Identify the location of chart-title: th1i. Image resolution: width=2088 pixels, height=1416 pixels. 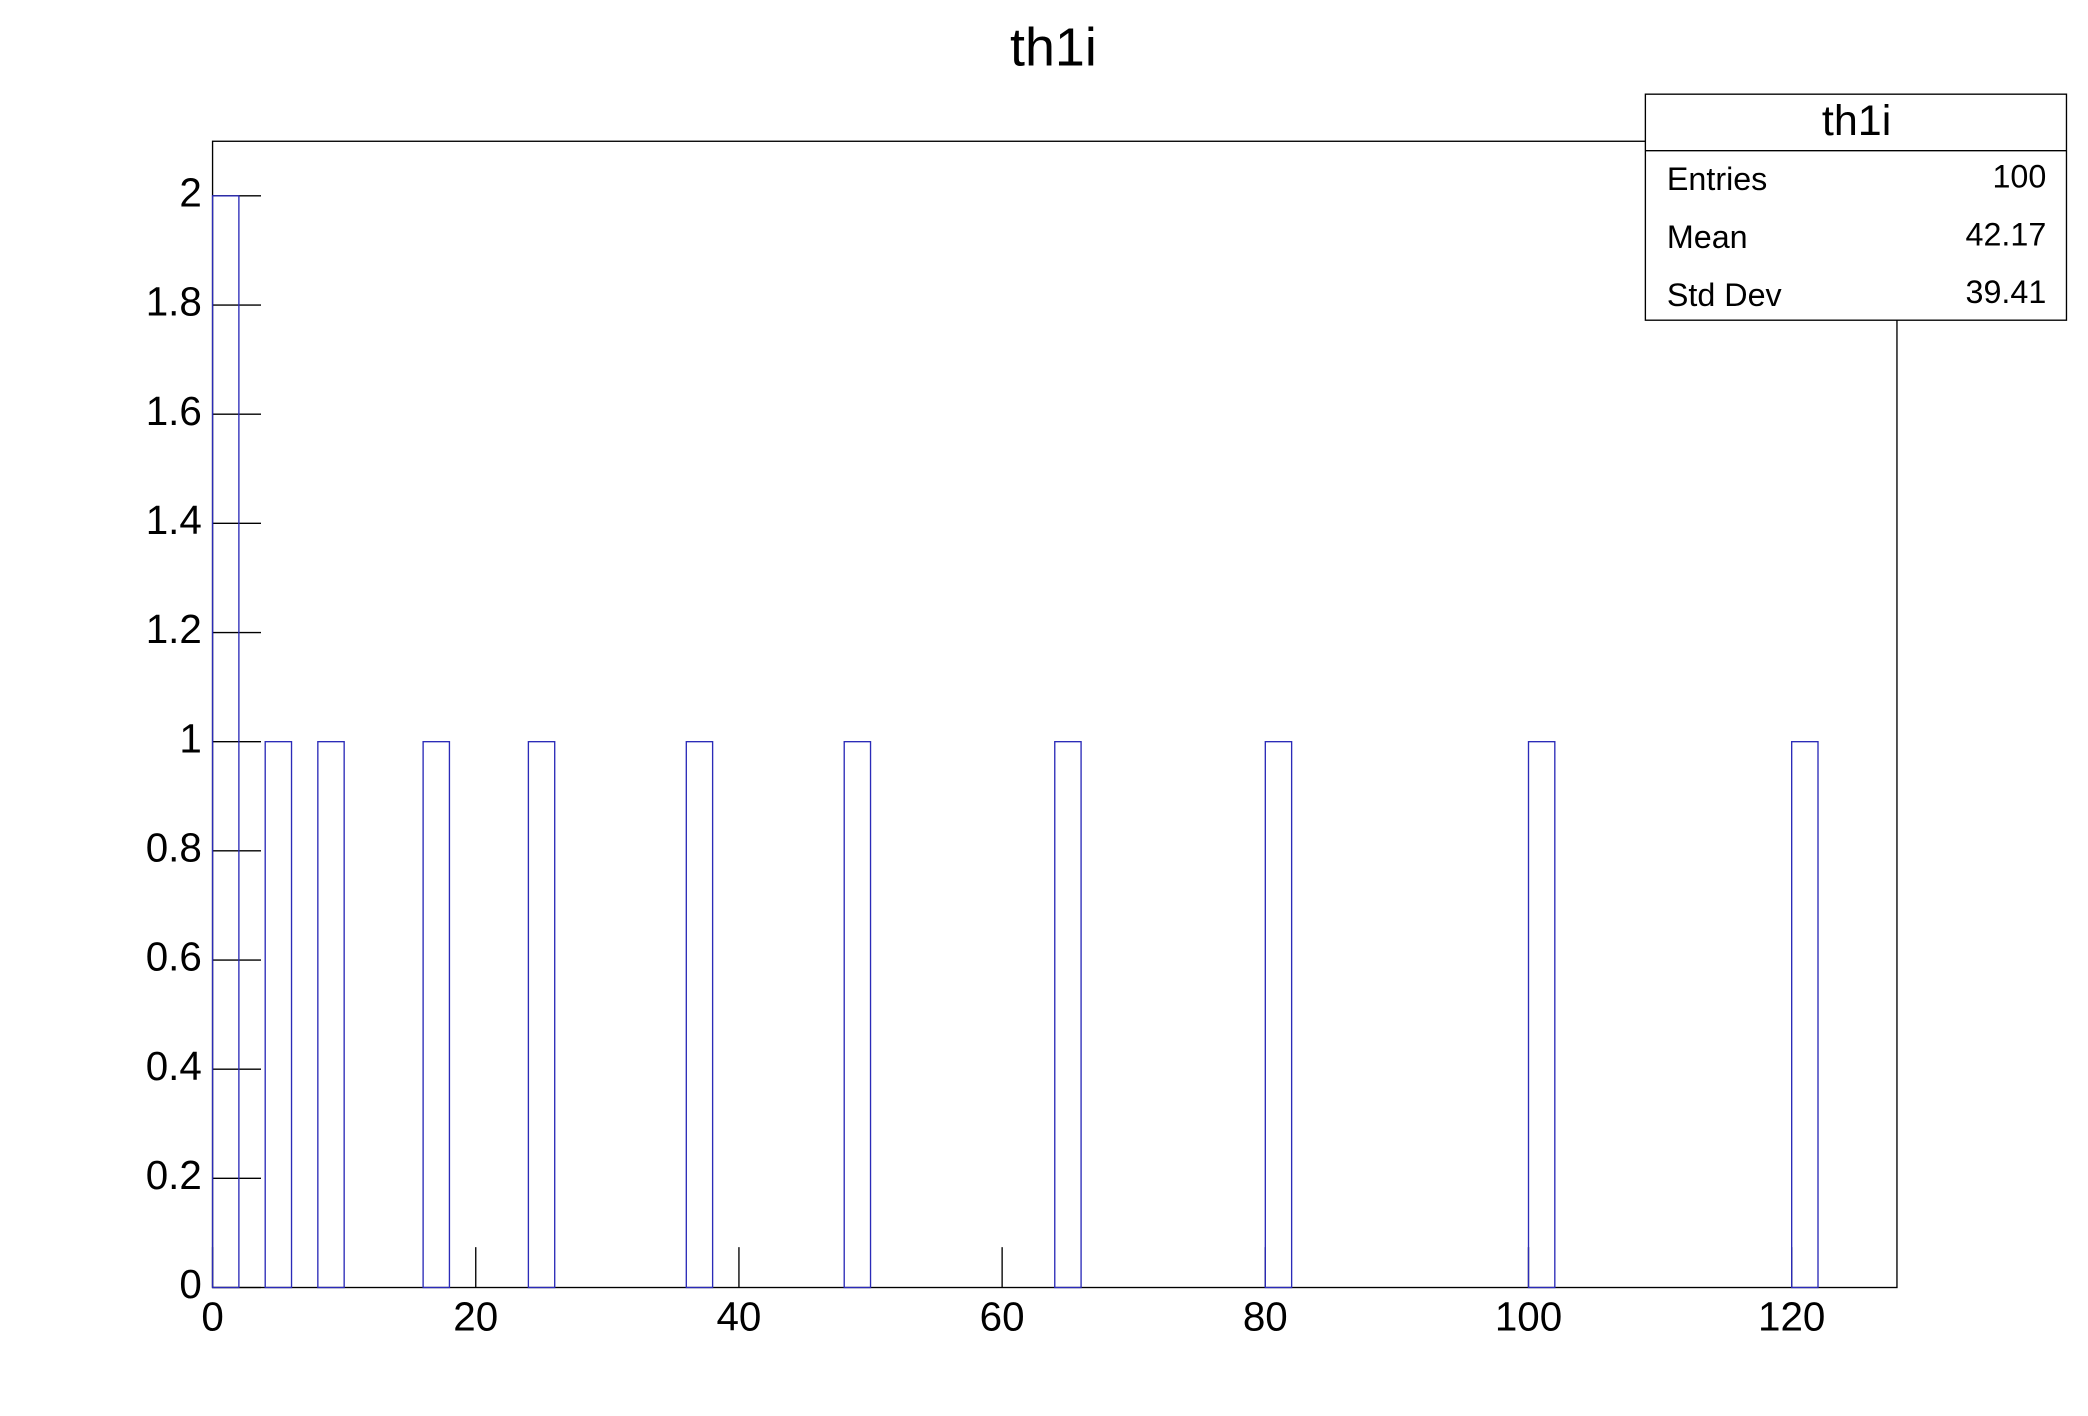
(1053, 47).